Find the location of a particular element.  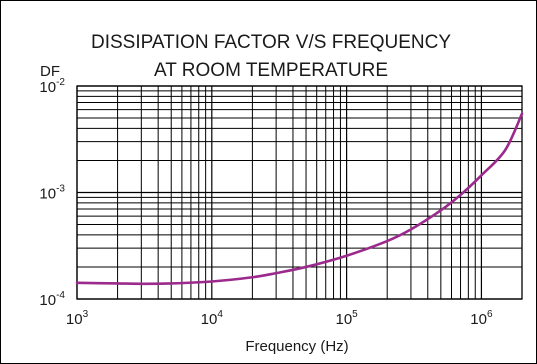

x-axis-label: Frequency (Hz) is located at coordinates (296, 346).